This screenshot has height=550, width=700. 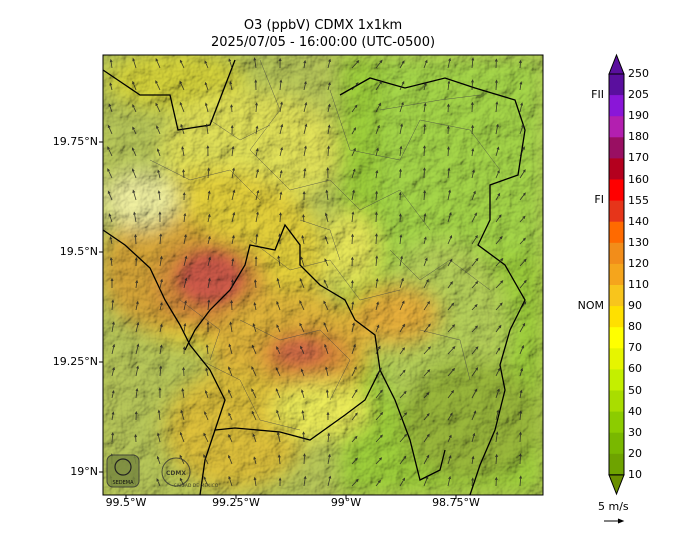 What do you see at coordinates (638, 116) in the screenshot?
I see `colorbar-tick-label: 190` at bounding box center [638, 116].